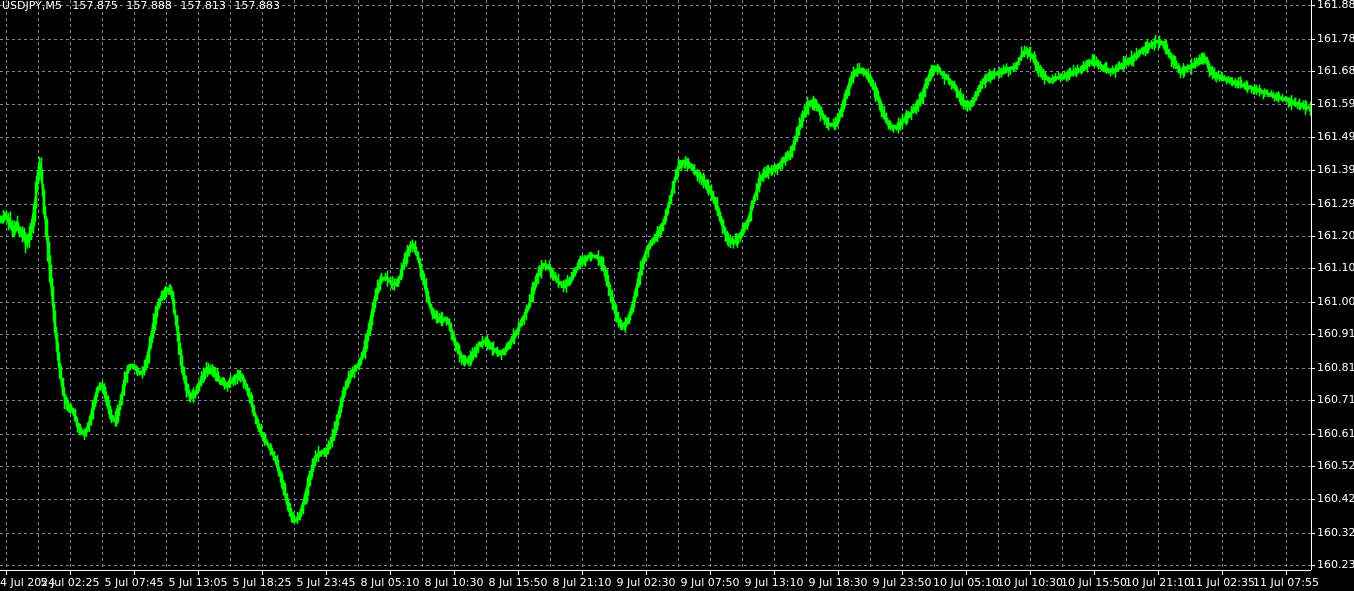 The image size is (1354, 591). Describe the element at coordinates (1335, 399) in the screenshot. I see `price-axis-label: 160.715` at that location.